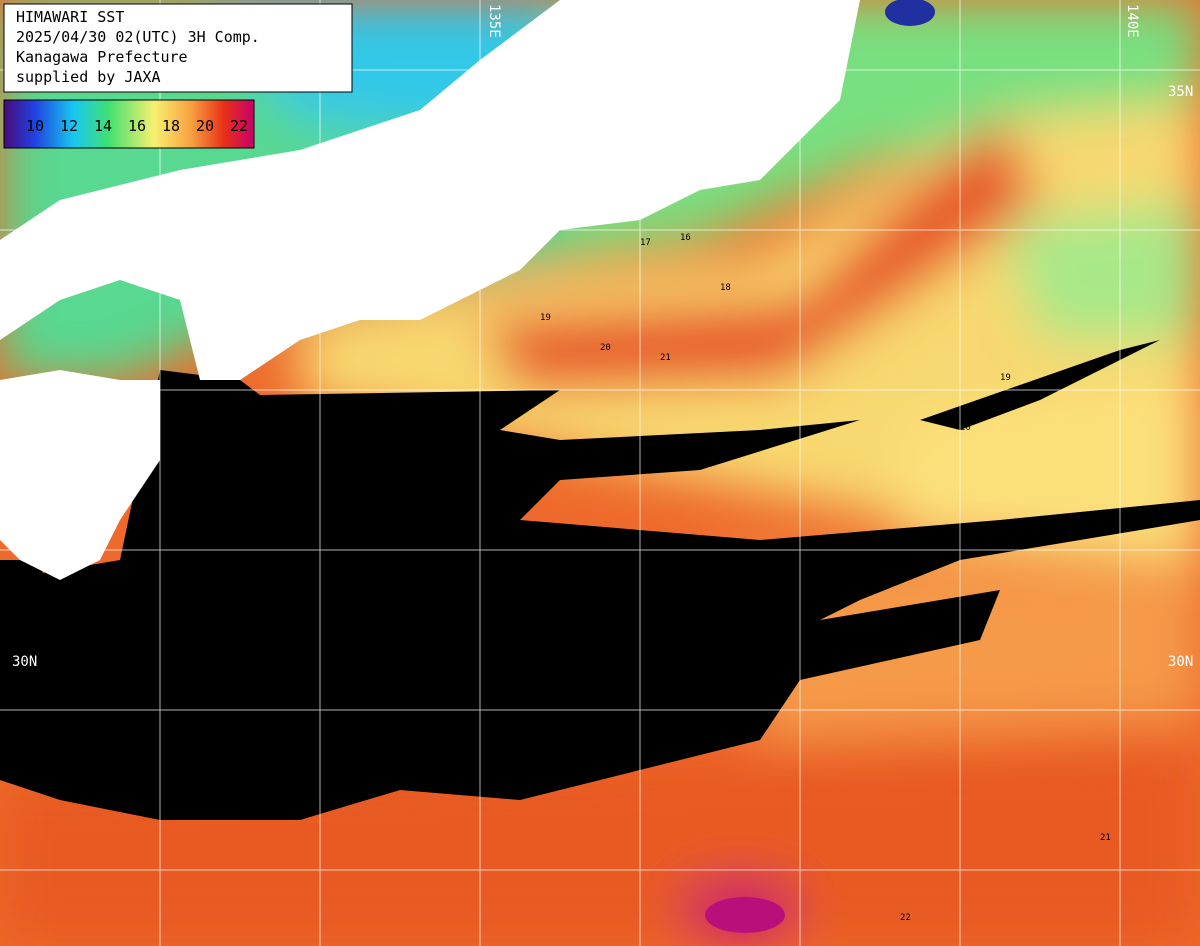  I want to click on lat-label: 35N, so click(1180, 92).